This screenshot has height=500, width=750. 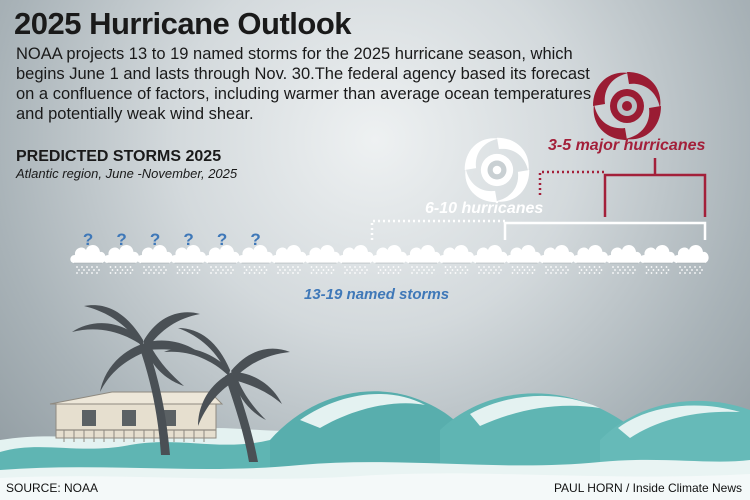 I want to click on major-hurricanes-bracket, so click(x=622, y=187).